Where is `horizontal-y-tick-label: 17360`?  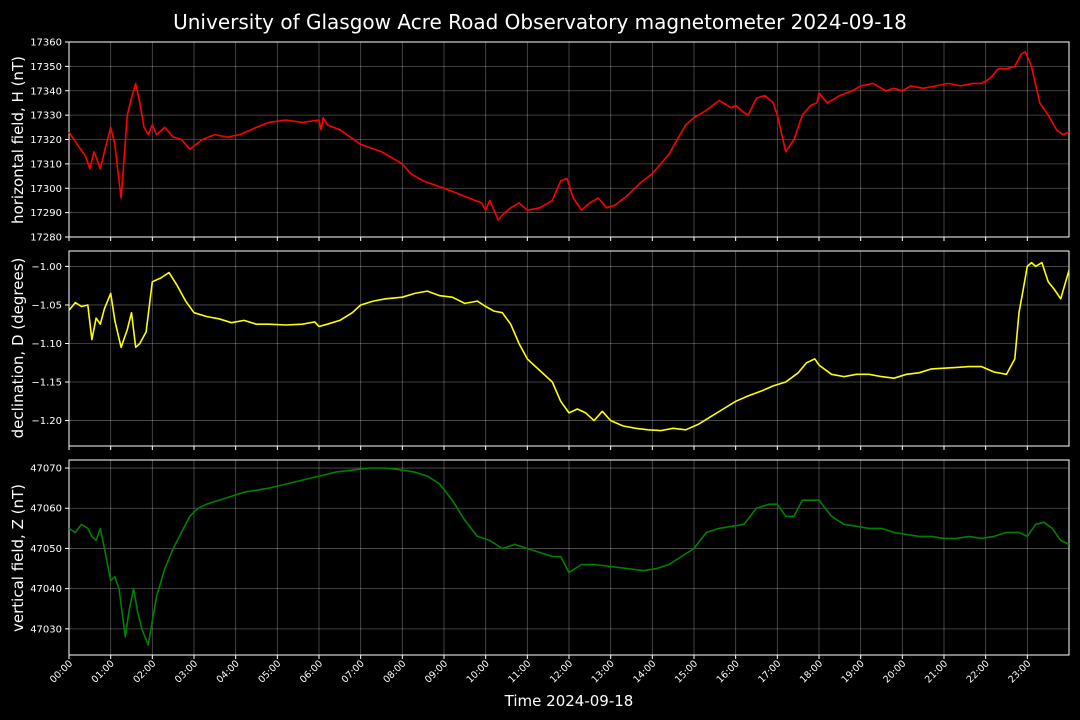
horizontal-y-tick-label: 17360 is located at coordinates (46, 43).